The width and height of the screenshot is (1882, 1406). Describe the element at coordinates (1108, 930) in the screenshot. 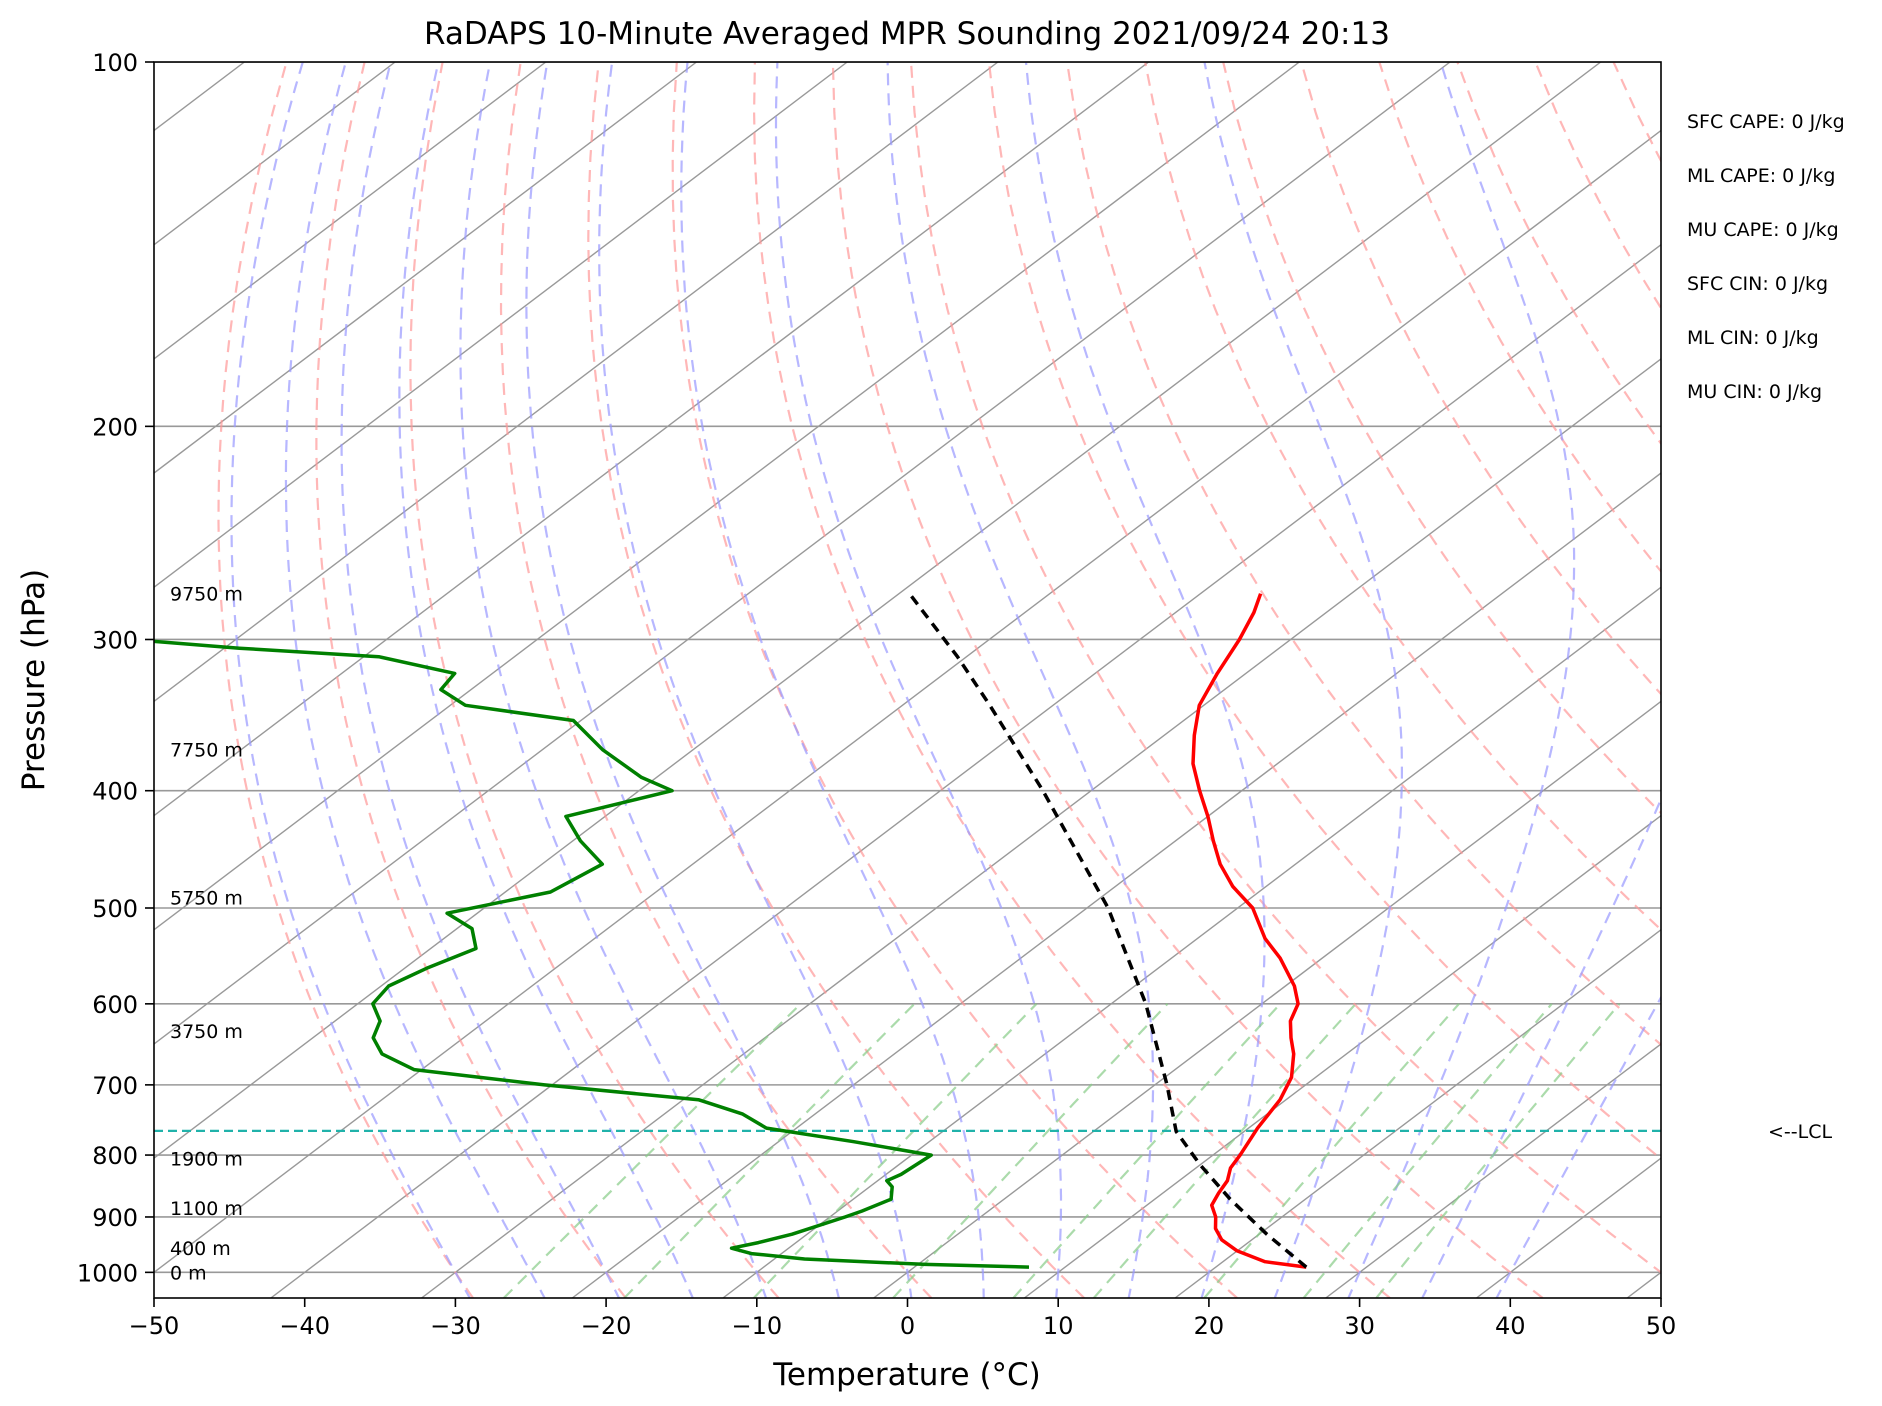

I see `parcel-line` at that location.